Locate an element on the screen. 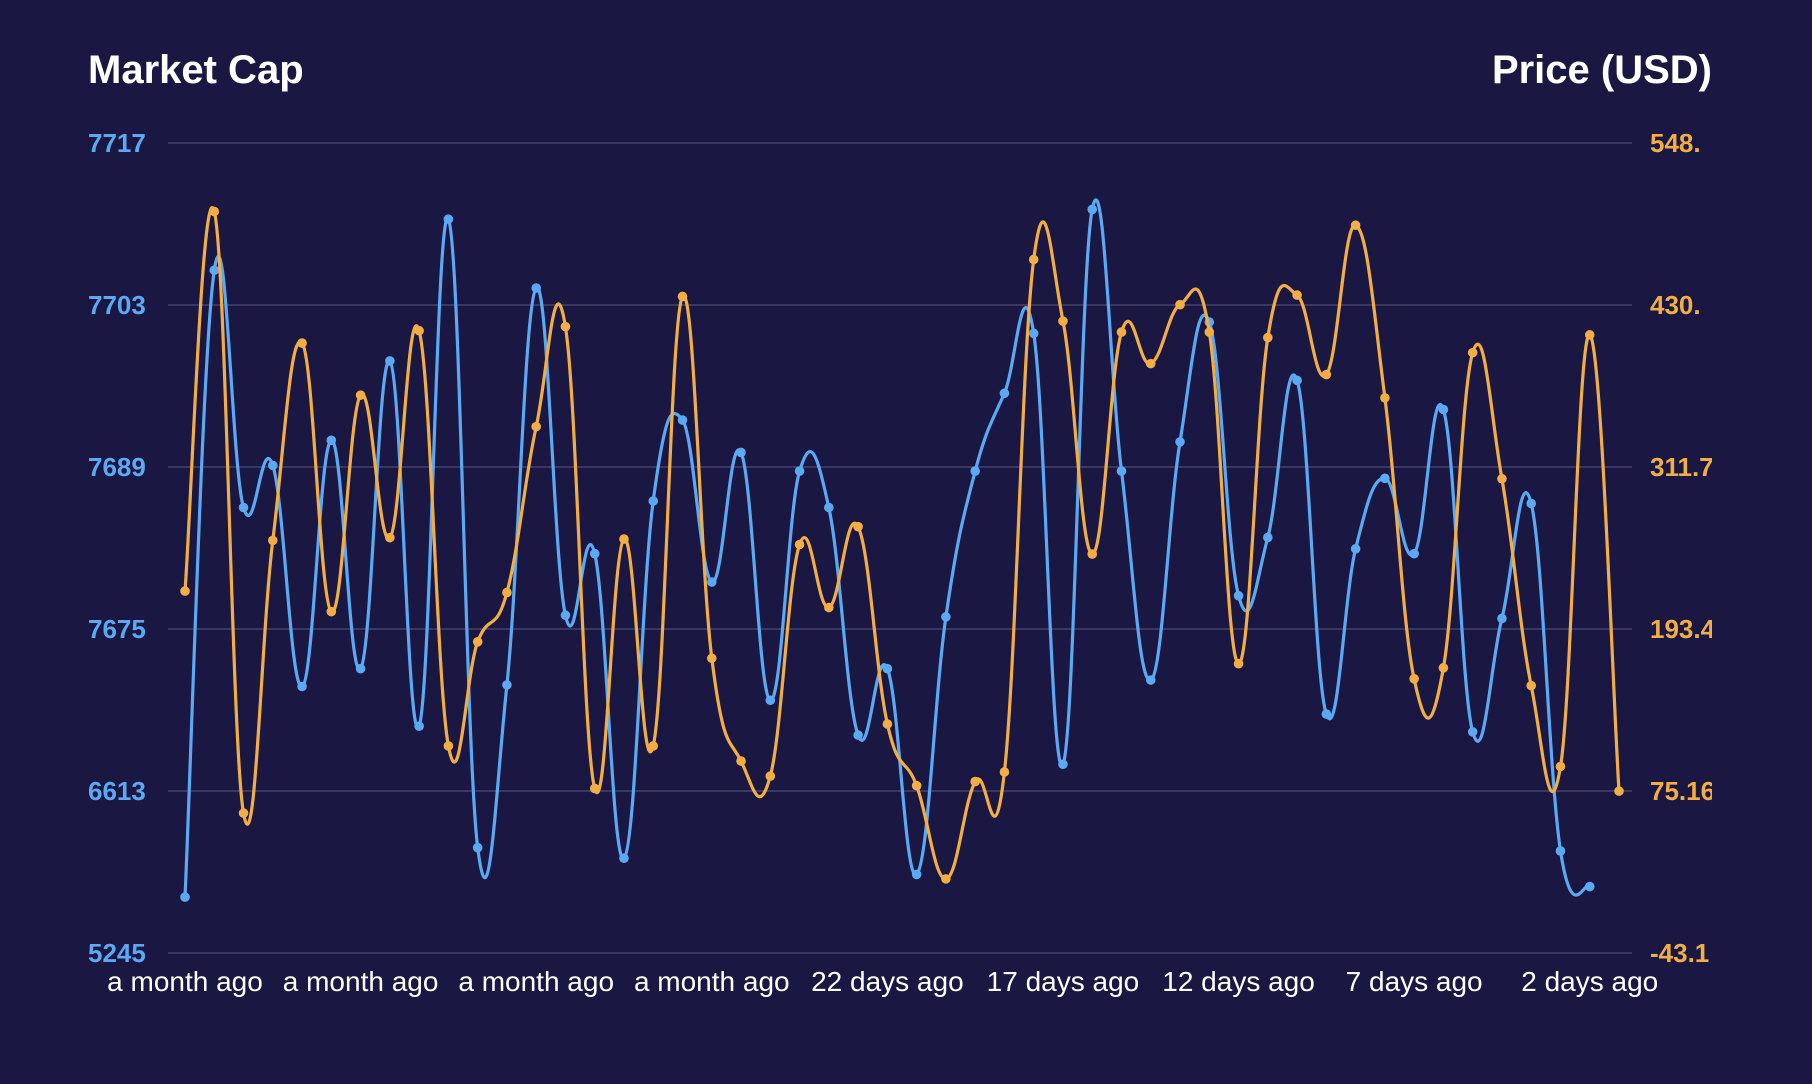  x-tick-label: 12 days ago is located at coordinates (1238, 981).